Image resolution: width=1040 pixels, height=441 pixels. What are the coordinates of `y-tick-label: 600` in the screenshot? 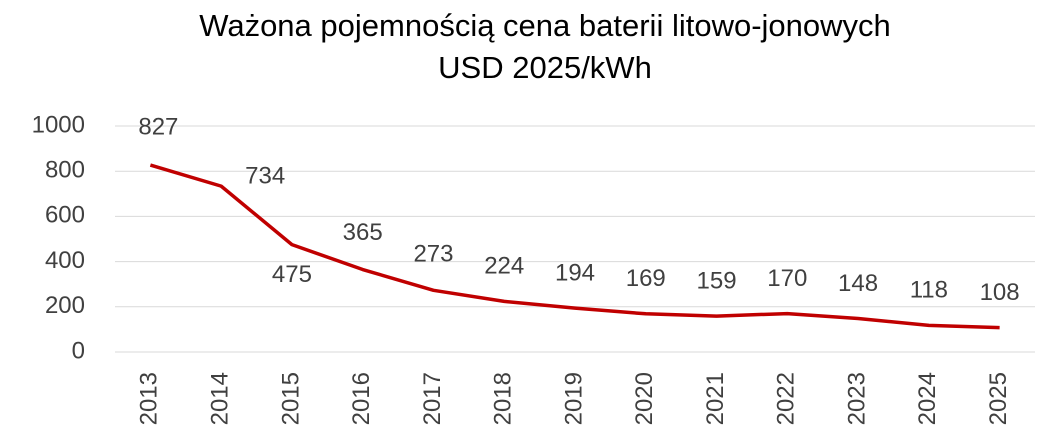 It's located at (65, 215).